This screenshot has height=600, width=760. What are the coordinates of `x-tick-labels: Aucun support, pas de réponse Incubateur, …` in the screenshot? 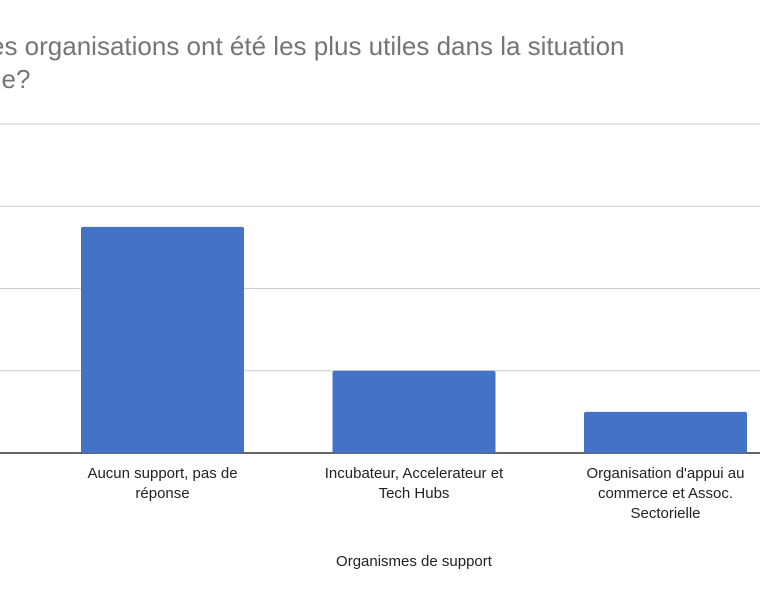 It's located at (415, 493).